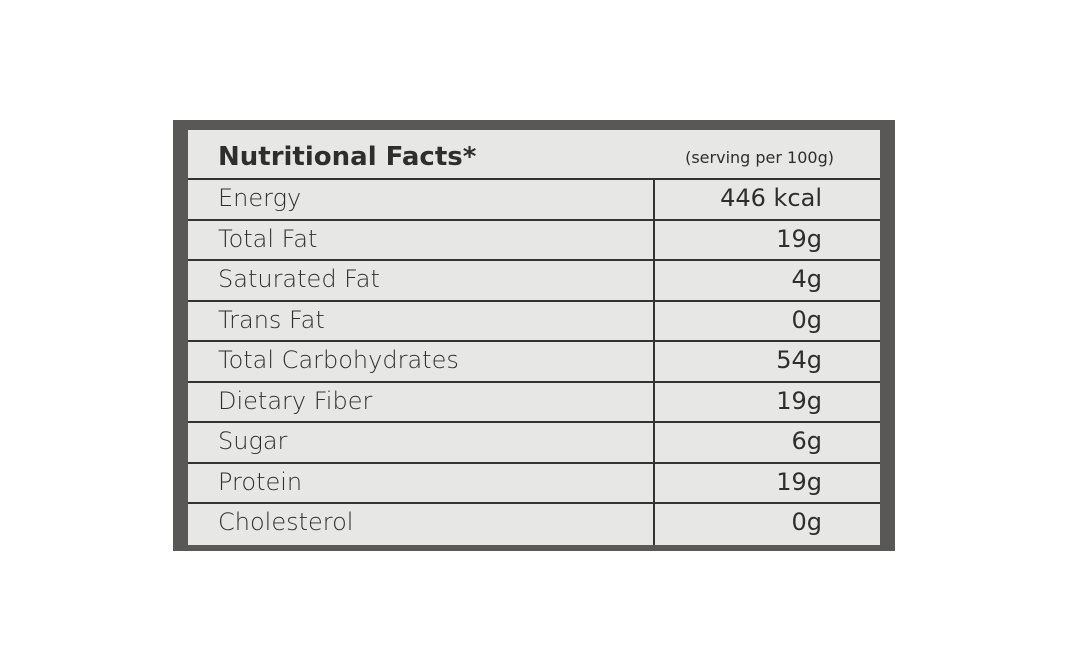 Image resolution: width=1068 pixels, height=671 pixels. I want to click on nutrient-name: Cholesterol, so click(286, 522).